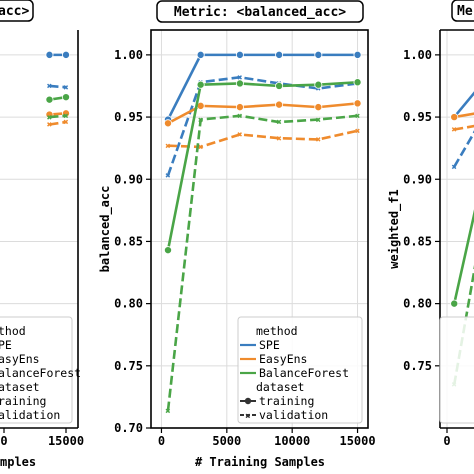 Image resolution: width=474 pixels, height=474 pixels. I want to click on middle-ylabel: balanced_acc, so click(105, 229).